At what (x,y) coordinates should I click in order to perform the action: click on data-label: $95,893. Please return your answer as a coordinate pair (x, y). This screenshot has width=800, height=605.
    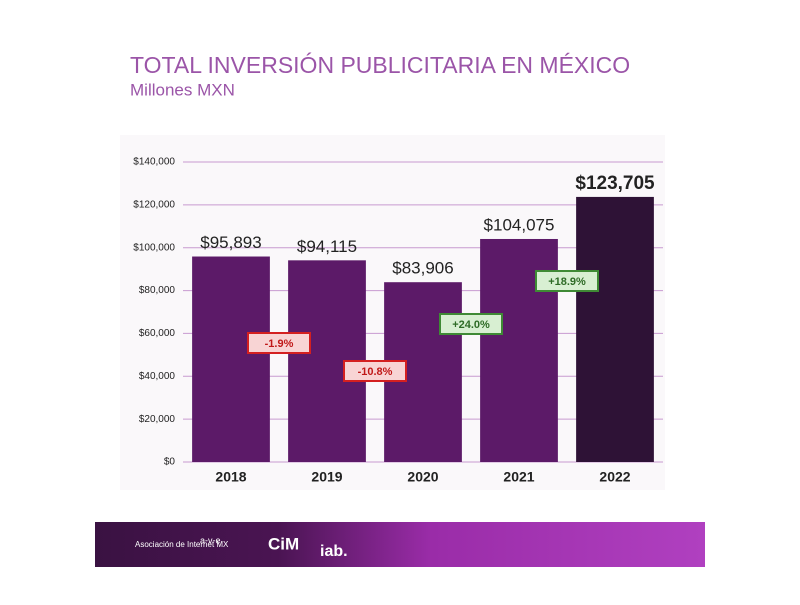
    Looking at the image, I should click on (230, 242).